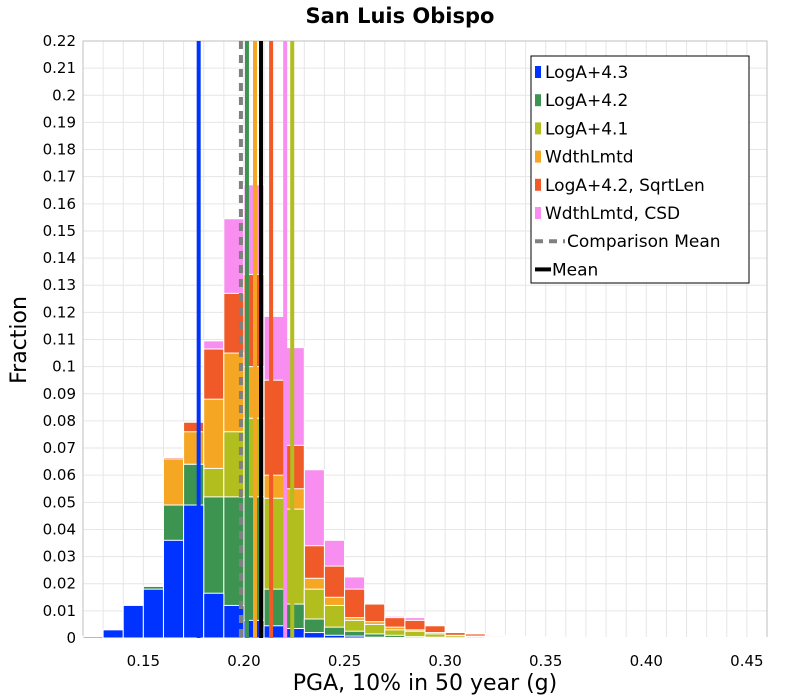 Image resolution: width=800 pixels, height=700 pixels. What do you see at coordinates (400, 16) in the screenshot?
I see `chart-title: San Luis Obispo` at bounding box center [400, 16].